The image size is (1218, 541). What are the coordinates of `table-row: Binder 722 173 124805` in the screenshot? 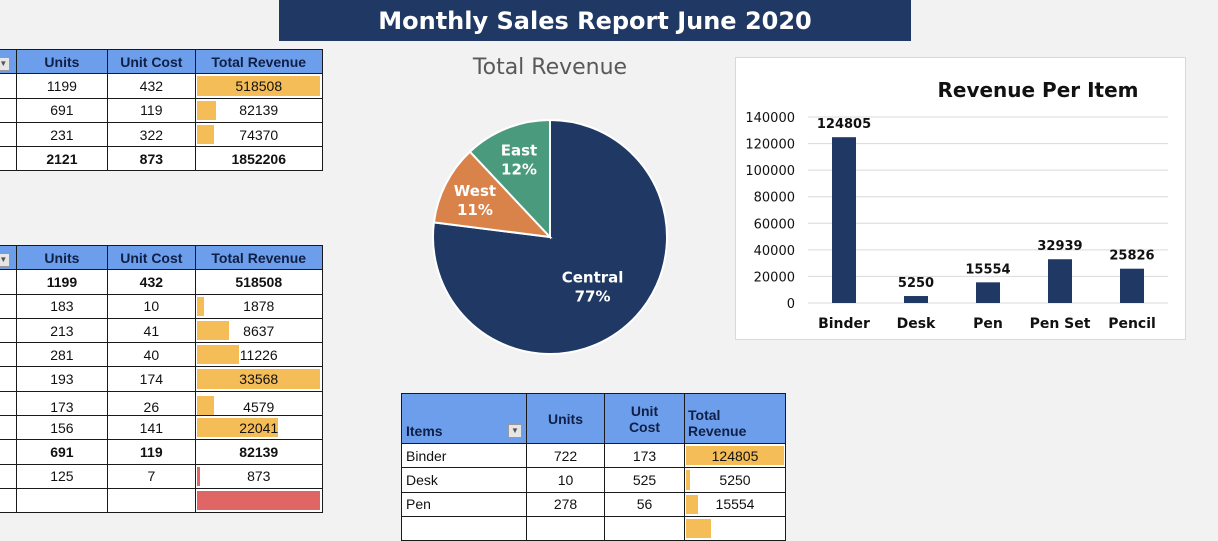 It's located at (593, 455).